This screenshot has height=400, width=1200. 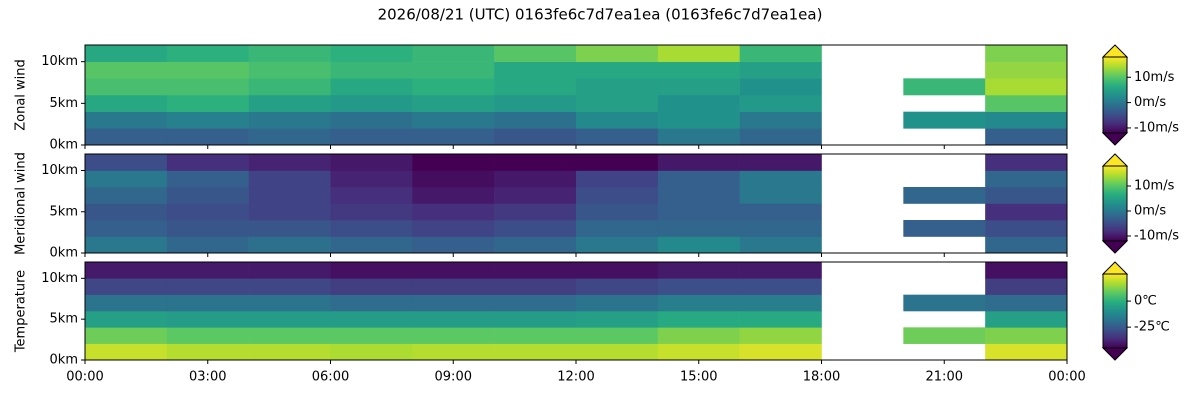 What do you see at coordinates (207, 377) in the screenshot?
I see `x-tick-label: 03:00` at bounding box center [207, 377].